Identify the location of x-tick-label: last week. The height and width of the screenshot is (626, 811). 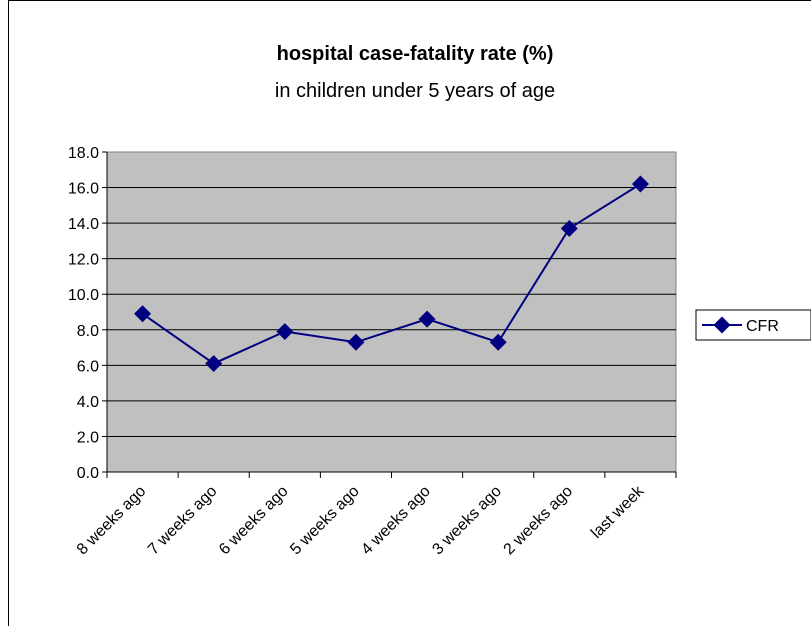
(618, 512).